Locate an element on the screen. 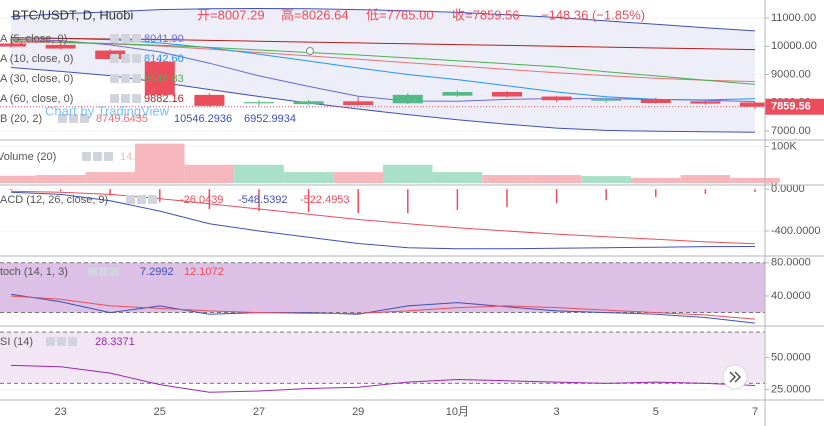 Image resolution: width=824 pixels, height=426 pixels. y-tick-label: 40.0000 is located at coordinates (791, 296).